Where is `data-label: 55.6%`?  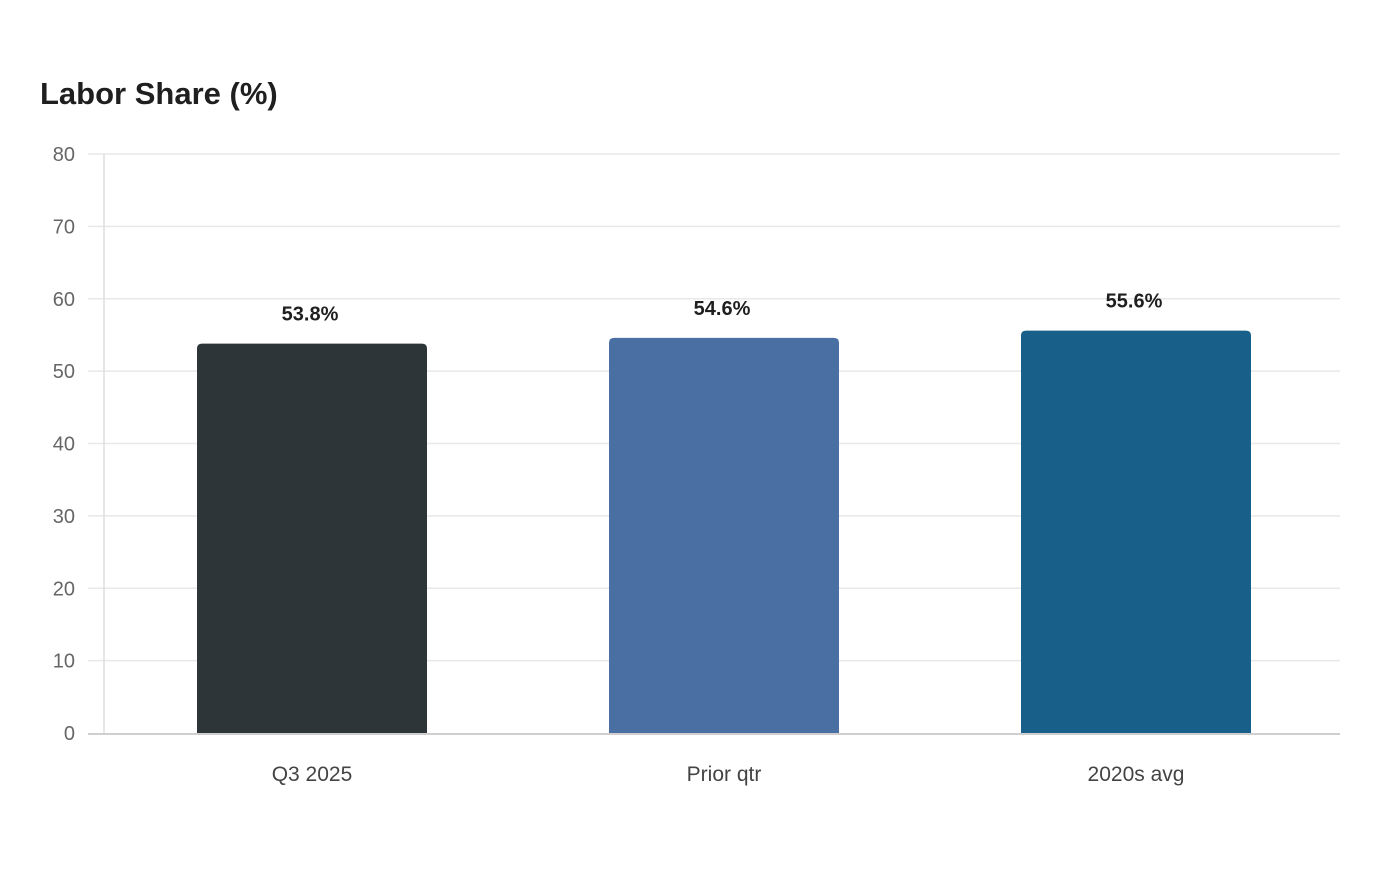
data-label: 55.6% is located at coordinates (1134, 302).